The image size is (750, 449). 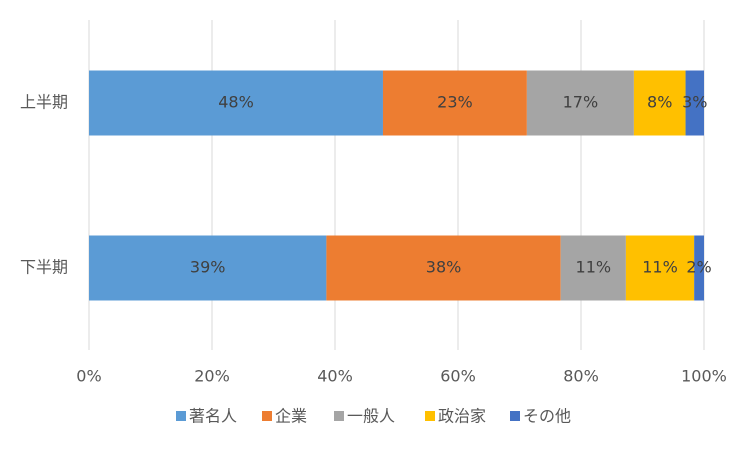 I want to click on data-label: 38%, so click(x=444, y=267).